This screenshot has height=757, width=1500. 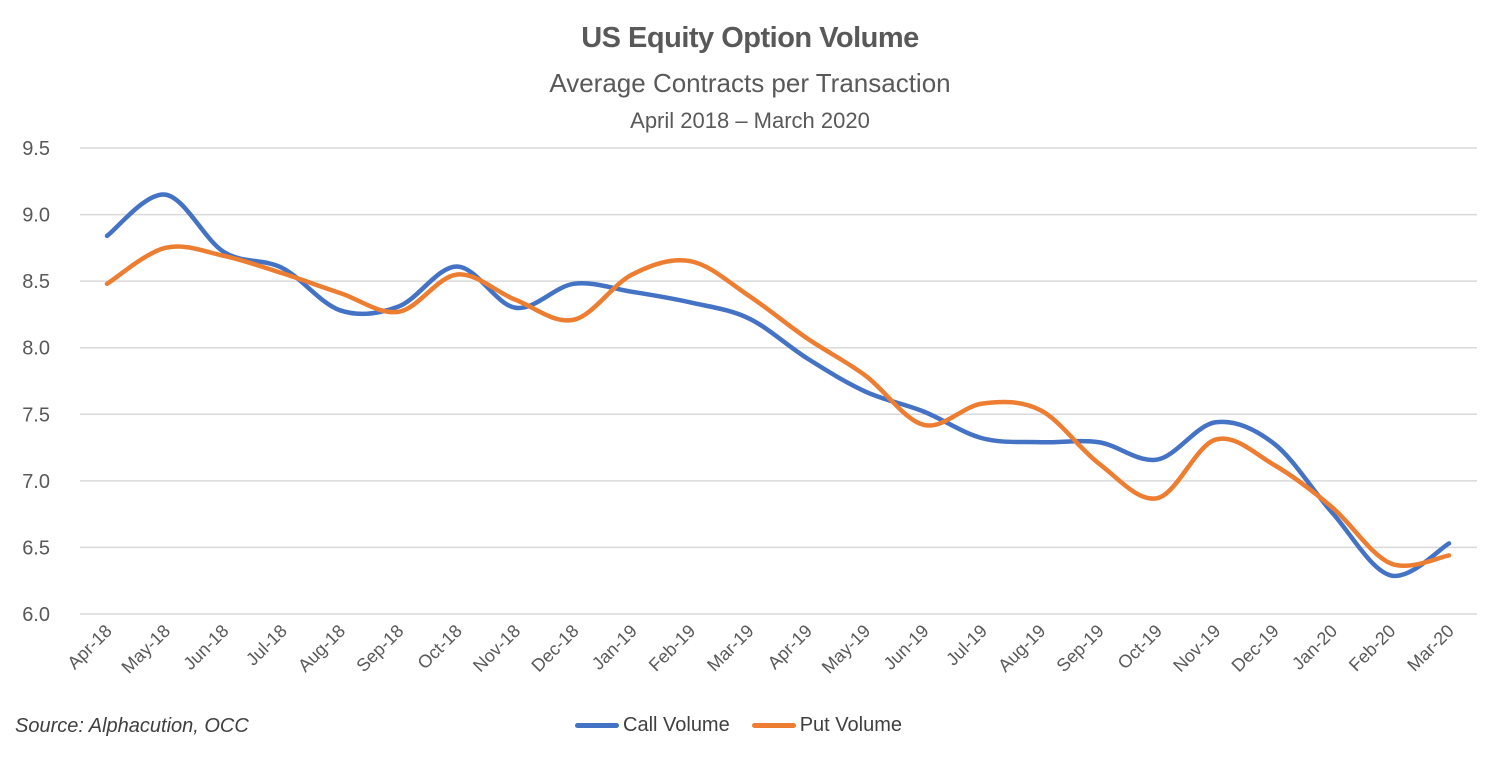 I want to click on legend-item-put: Put Volume, so click(x=827, y=725).